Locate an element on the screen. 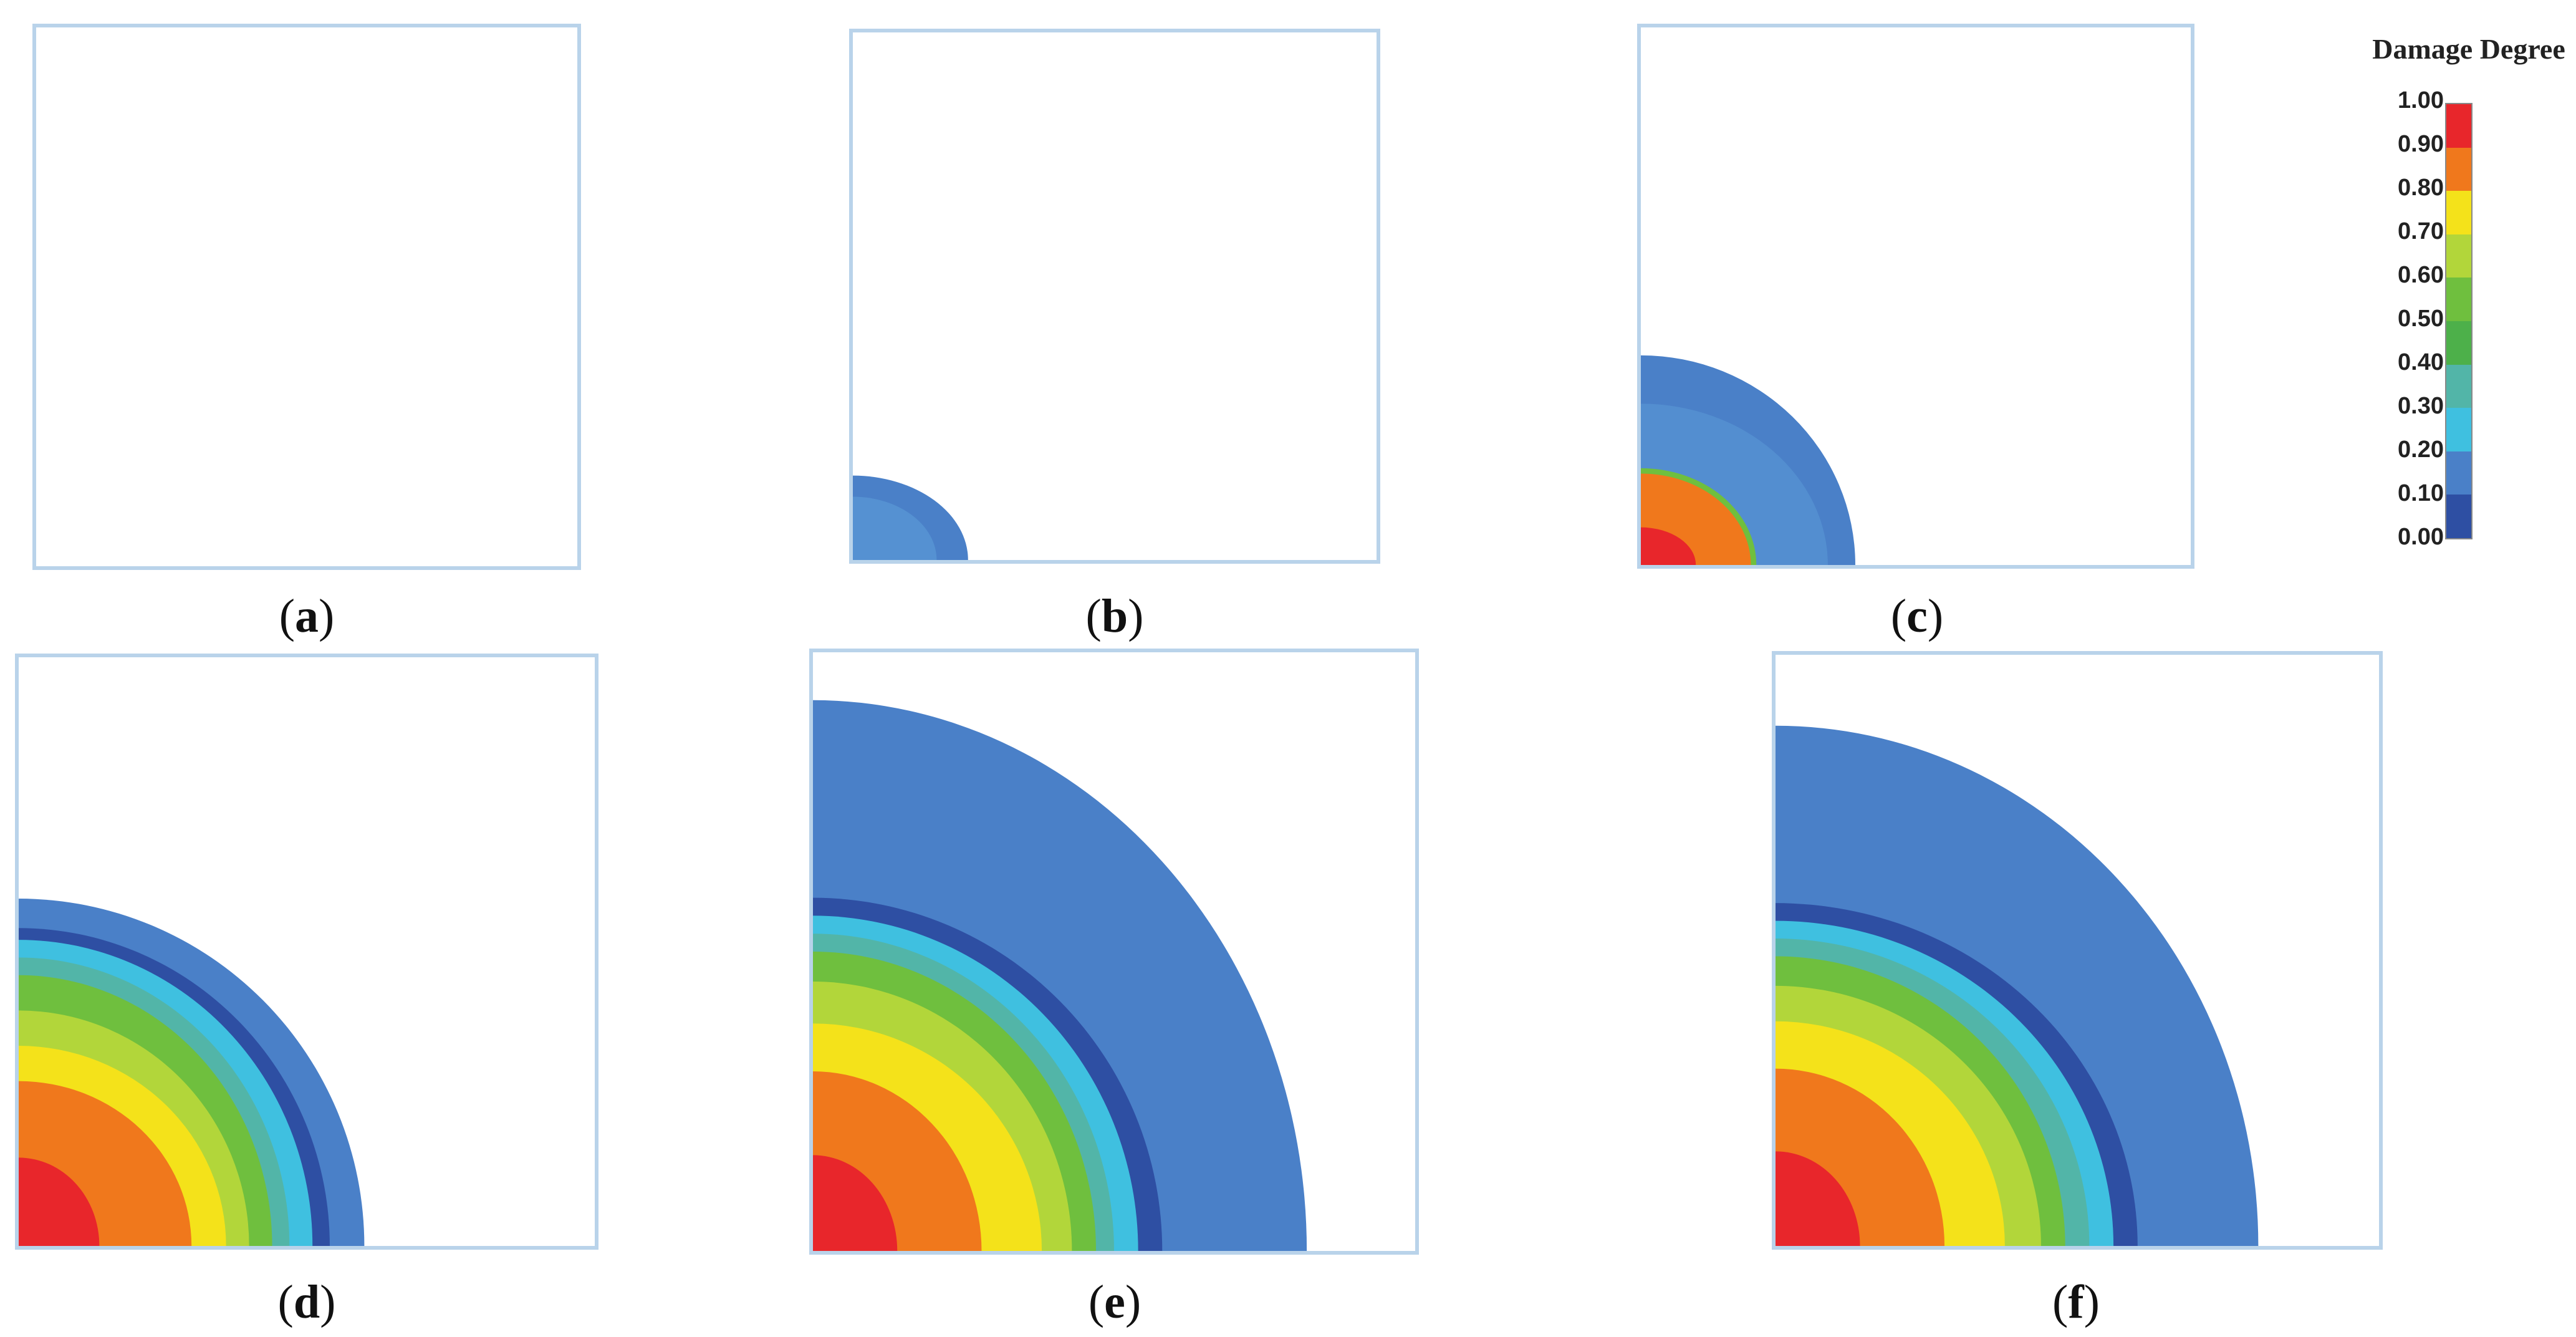 The width and height of the screenshot is (2576, 1337). caption-e: (e) is located at coordinates (1114, 1302).